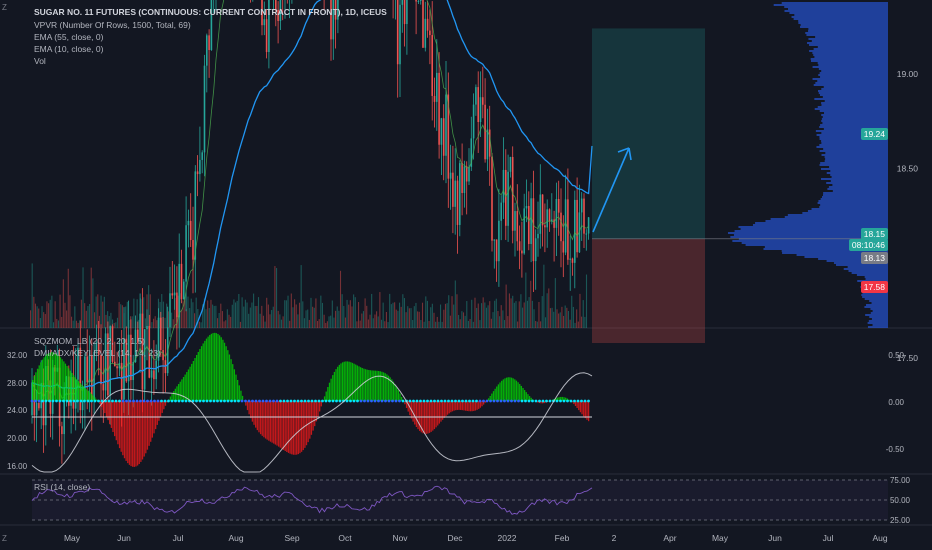  Describe the element at coordinates (90, 341) in the screenshot. I see `legend-squeeze-momentum: SQZMOM_LB (20, 2, 20, 1.5)` at that location.